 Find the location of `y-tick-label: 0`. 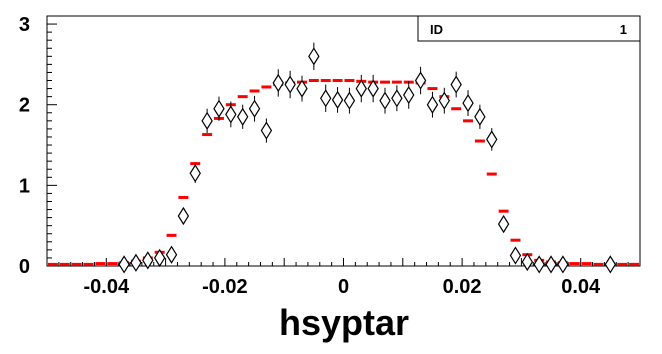

y-tick-label: 0 is located at coordinates (24, 267).